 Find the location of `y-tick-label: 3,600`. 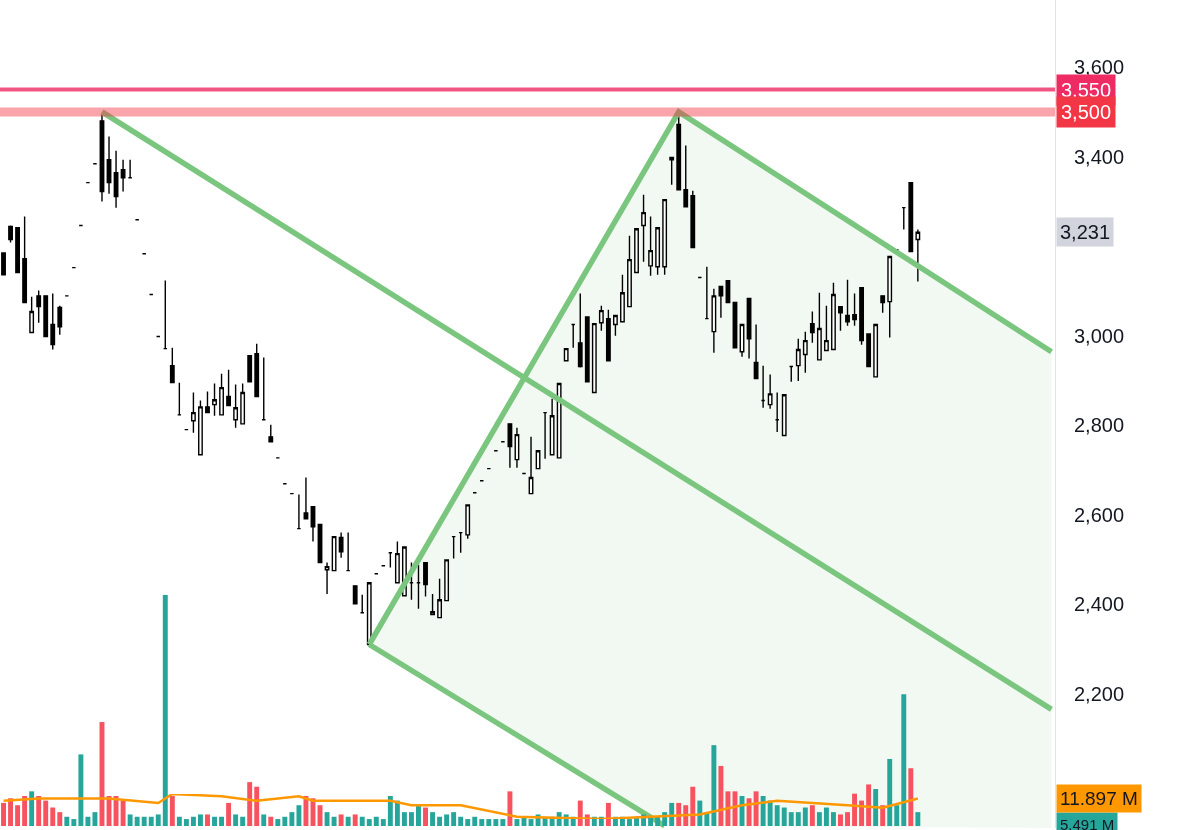

y-tick-label: 3,600 is located at coordinates (1099, 67).